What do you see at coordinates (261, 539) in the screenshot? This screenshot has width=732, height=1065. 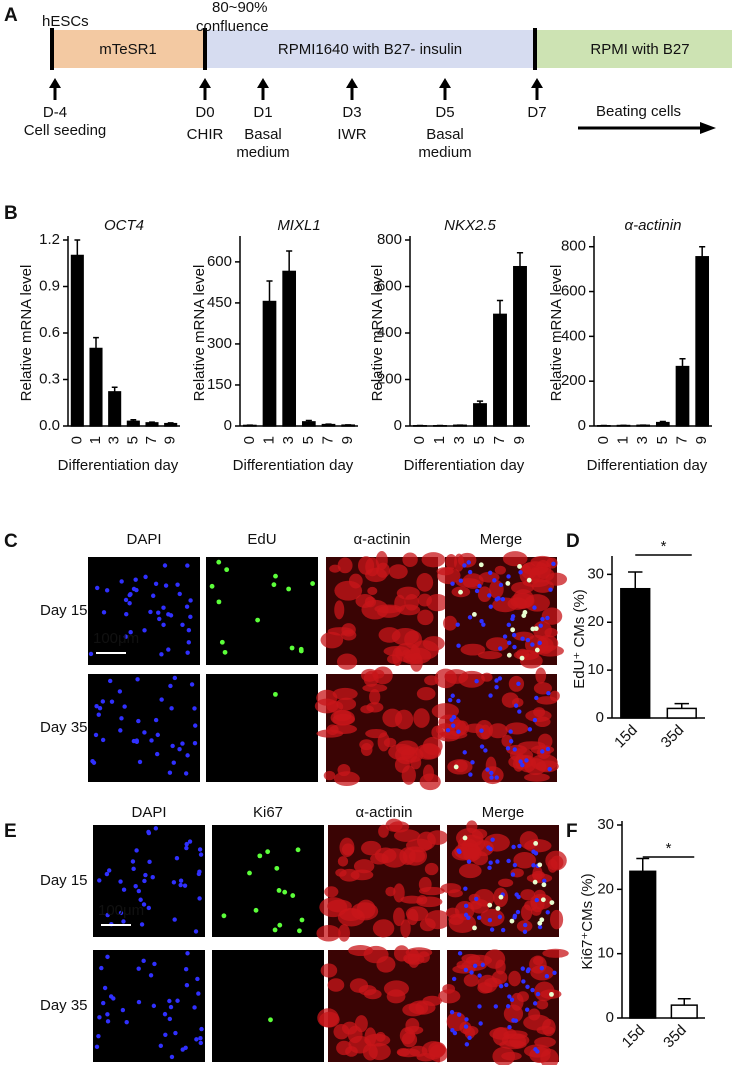 I see `column-header: EdU` at bounding box center [261, 539].